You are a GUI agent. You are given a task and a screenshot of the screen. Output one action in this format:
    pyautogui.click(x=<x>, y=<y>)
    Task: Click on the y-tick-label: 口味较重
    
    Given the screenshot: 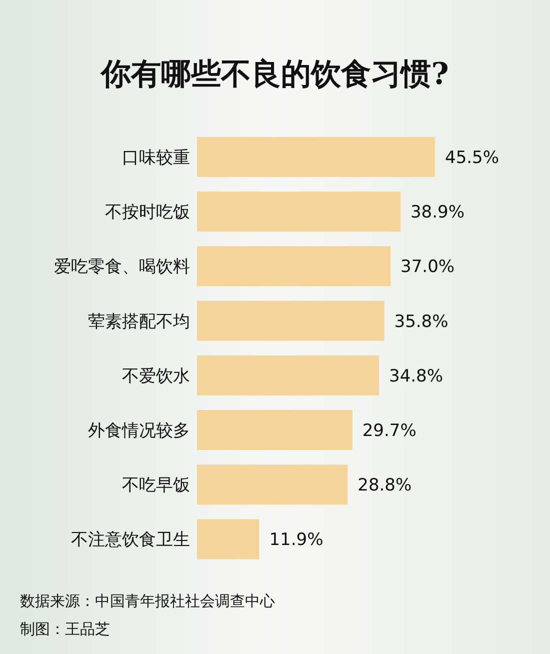 What is the action you would take?
    pyautogui.click(x=156, y=158)
    